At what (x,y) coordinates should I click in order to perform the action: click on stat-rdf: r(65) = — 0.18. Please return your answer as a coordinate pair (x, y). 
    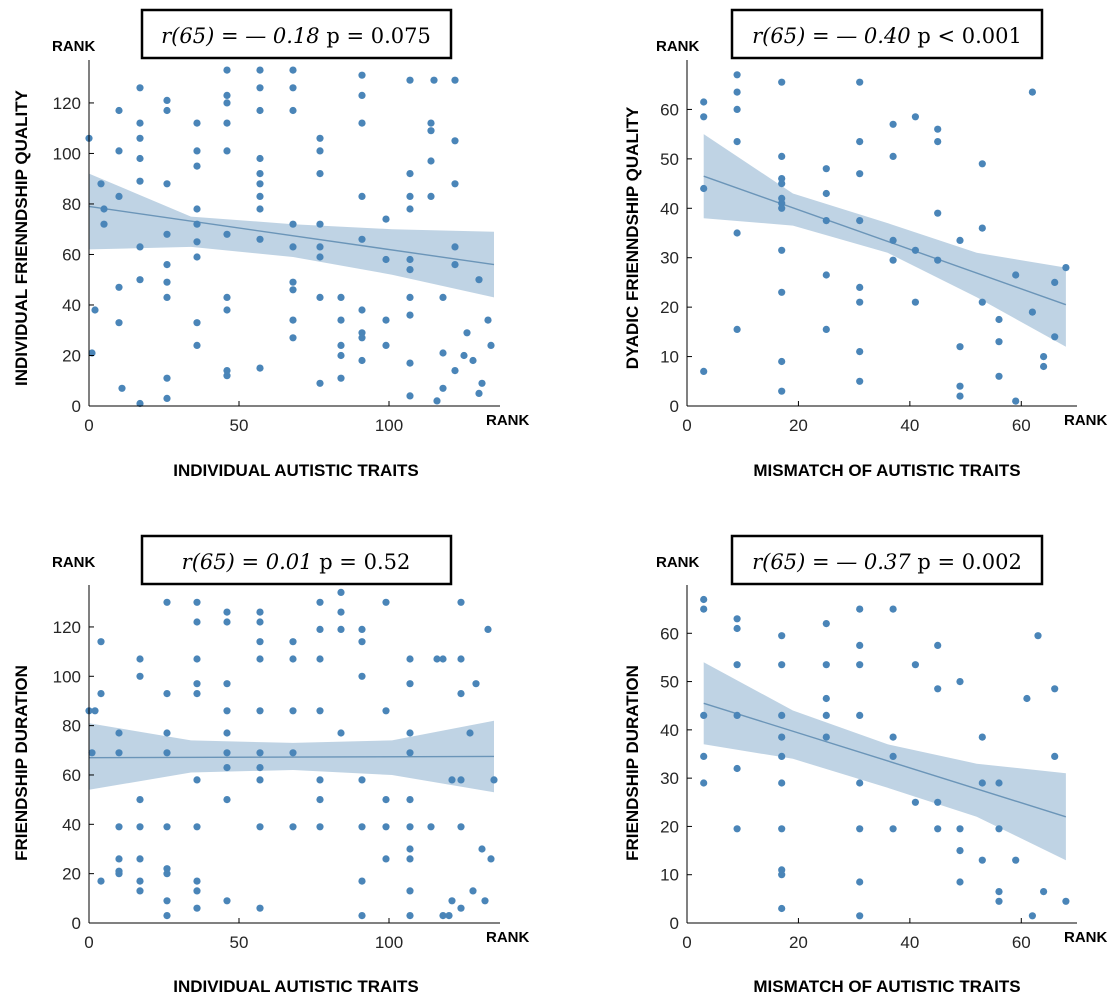
    Looking at the image, I should click on (243, 36).